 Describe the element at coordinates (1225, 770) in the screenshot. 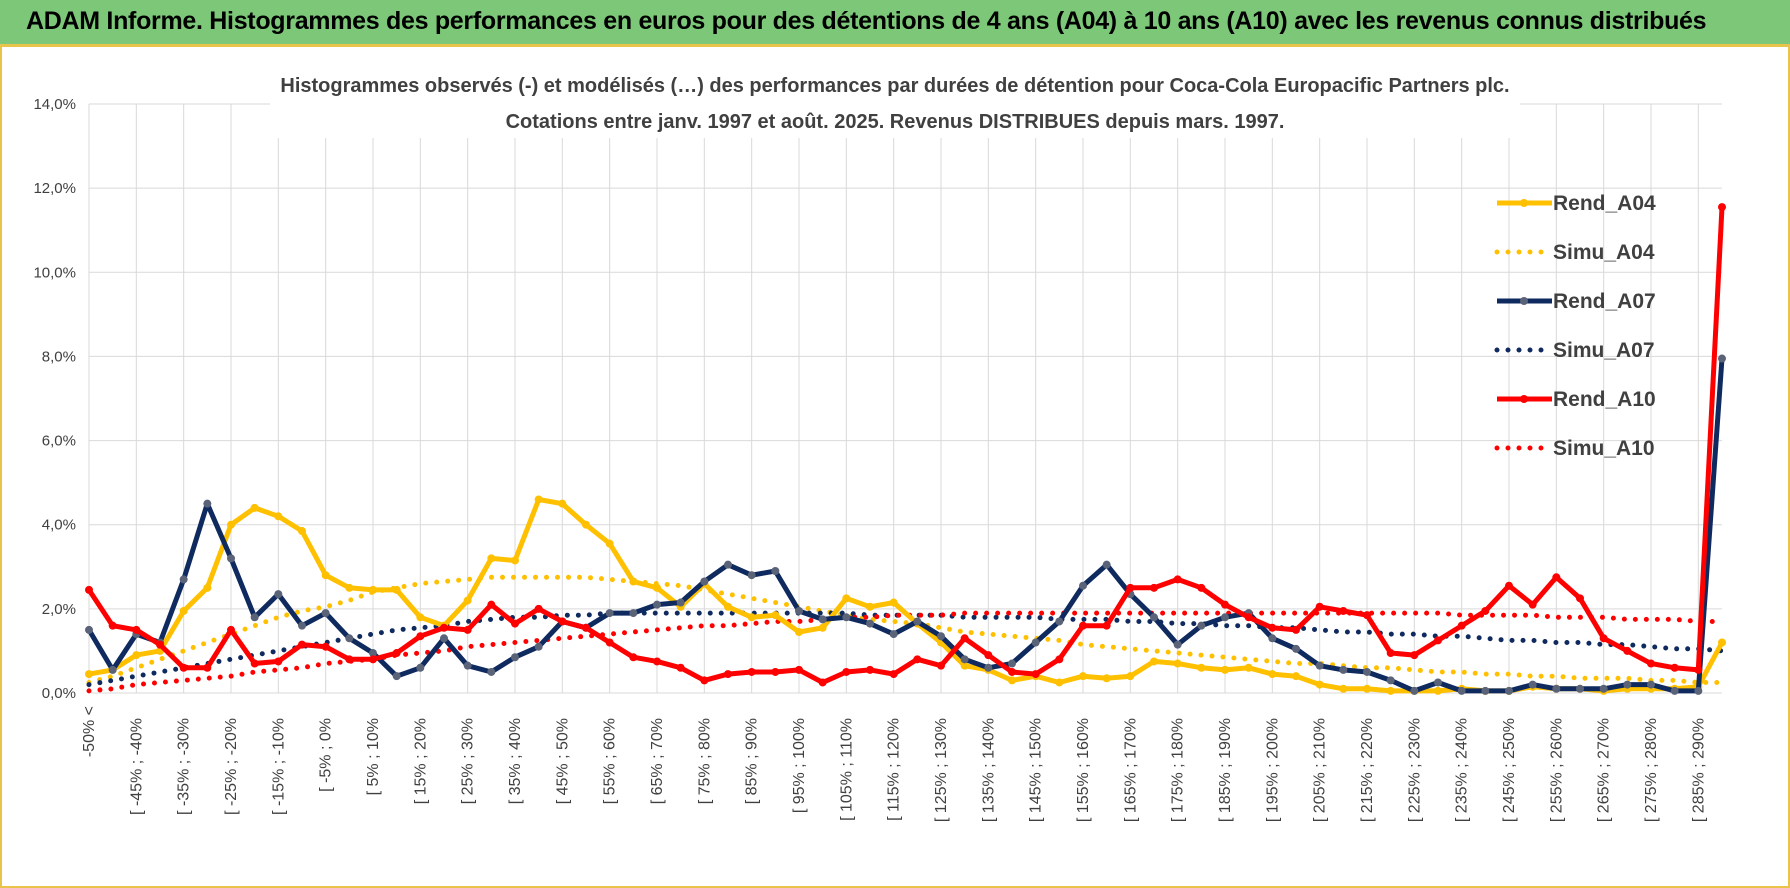

I see `x-tick-label: [ 185% ; 190%` at that location.